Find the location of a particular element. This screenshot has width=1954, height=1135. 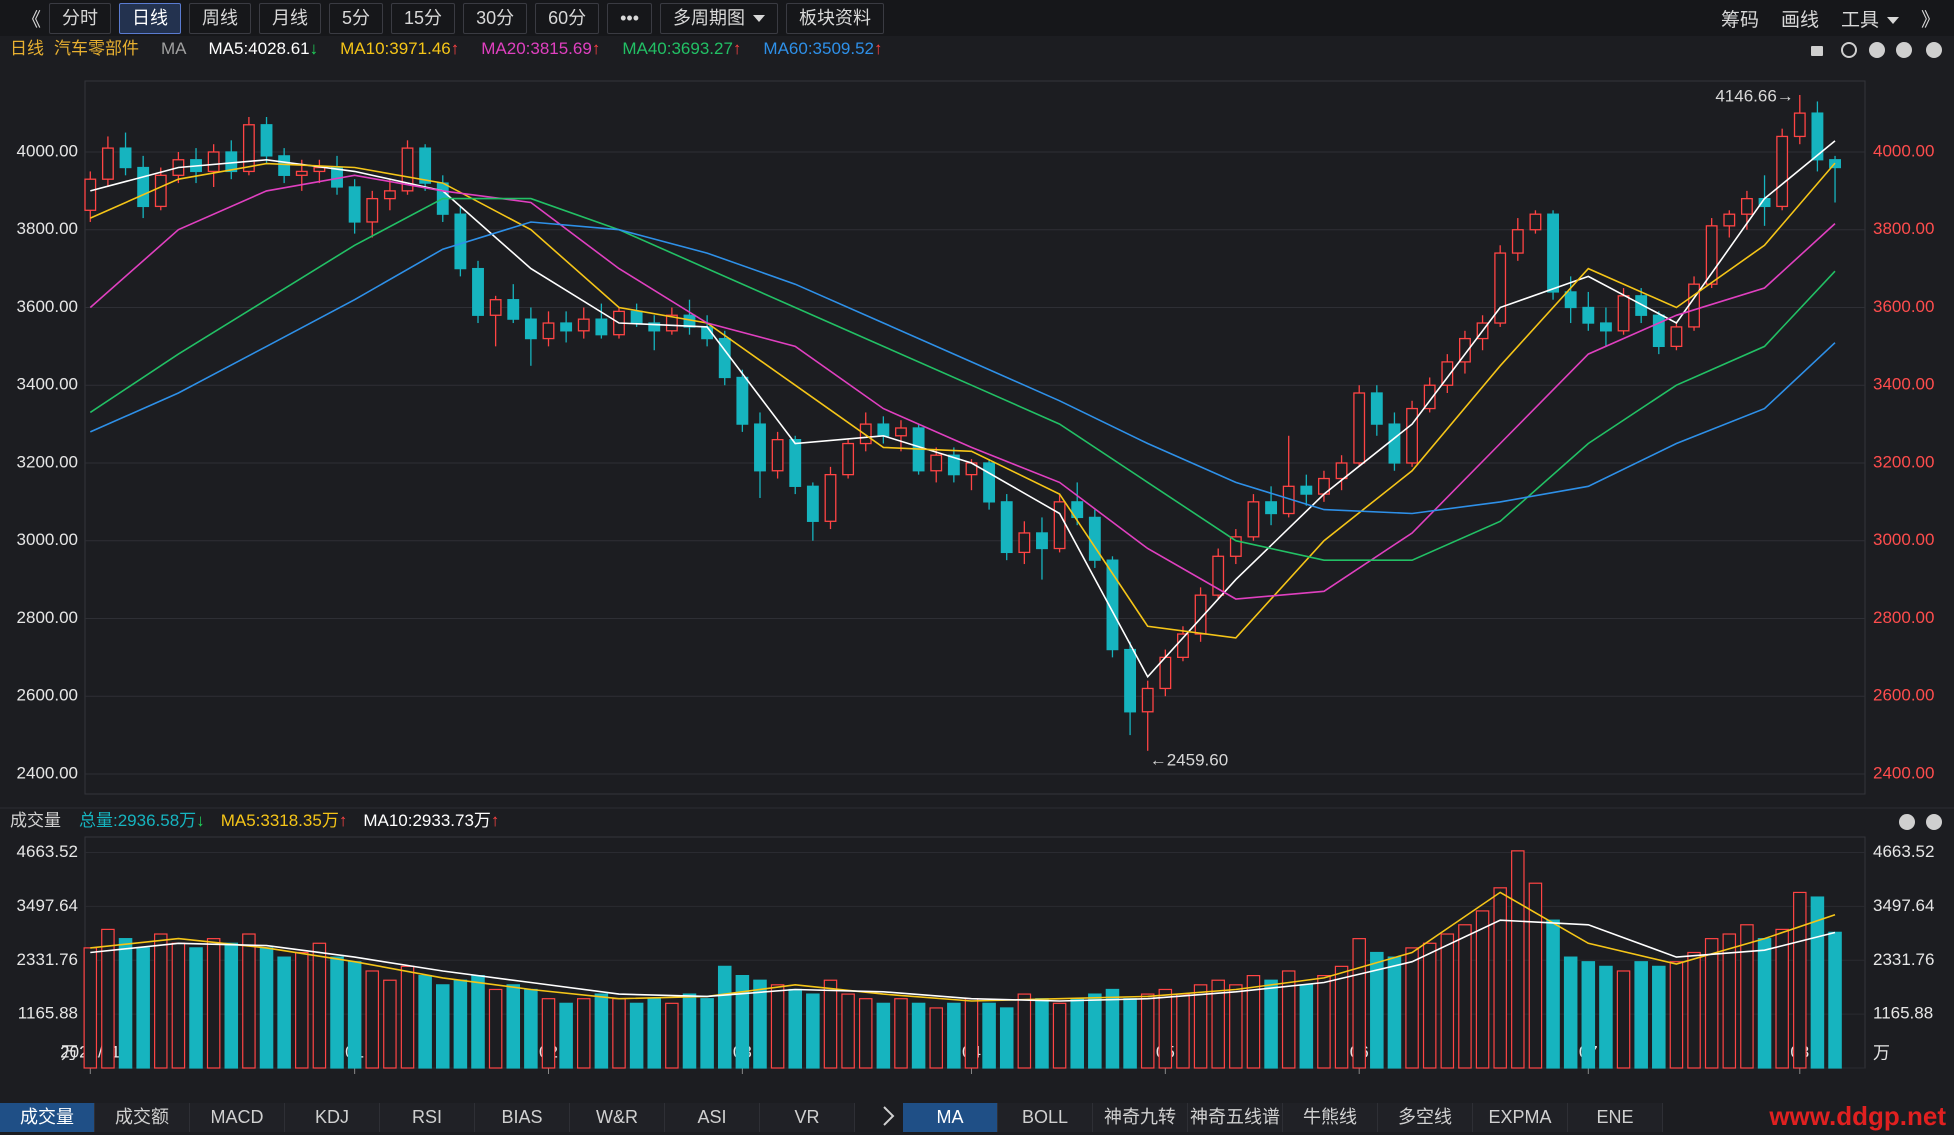

toolbar-button: 画线 is located at coordinates (1799, 20).